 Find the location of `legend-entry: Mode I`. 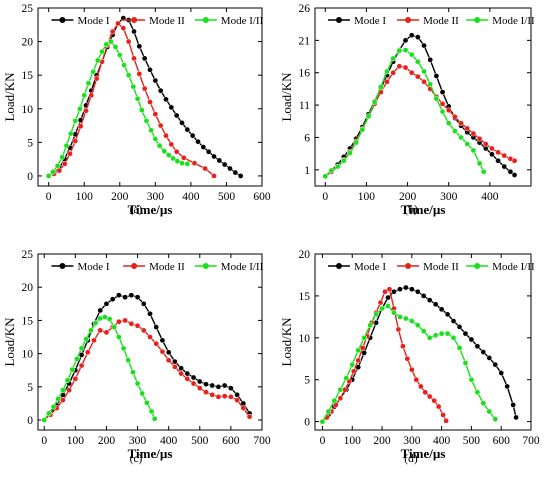

legend-entry: Mode I is located at coordinates (80, 267).